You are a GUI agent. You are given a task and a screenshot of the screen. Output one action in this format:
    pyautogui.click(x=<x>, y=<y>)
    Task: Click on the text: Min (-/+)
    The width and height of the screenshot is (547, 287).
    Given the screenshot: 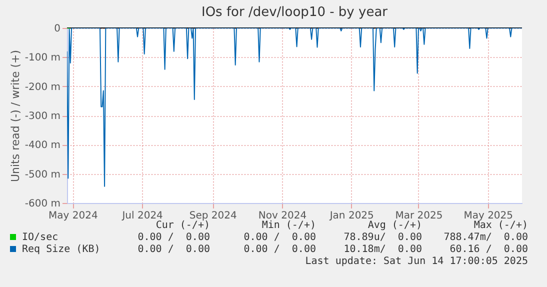 What is the action you would take?
    pyautogui.click(x=289, y=225)
    